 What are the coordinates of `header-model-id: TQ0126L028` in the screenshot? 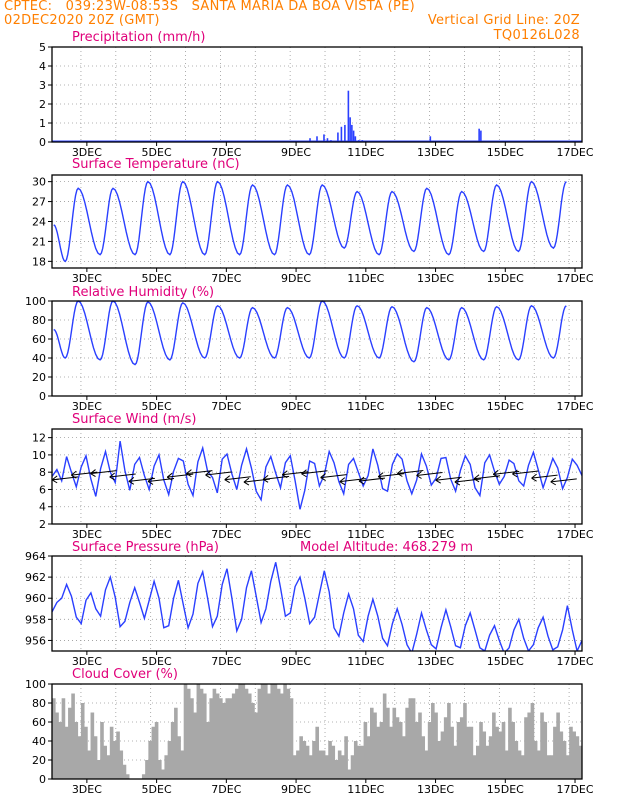 It's located at (536, 35).